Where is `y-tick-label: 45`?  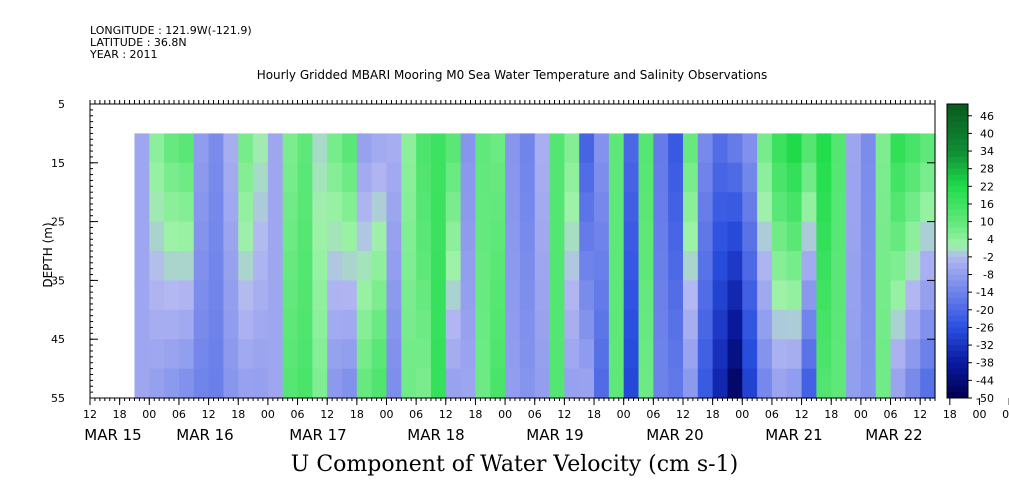
y-tick-label: 45 is located at coordinates (58, 339).